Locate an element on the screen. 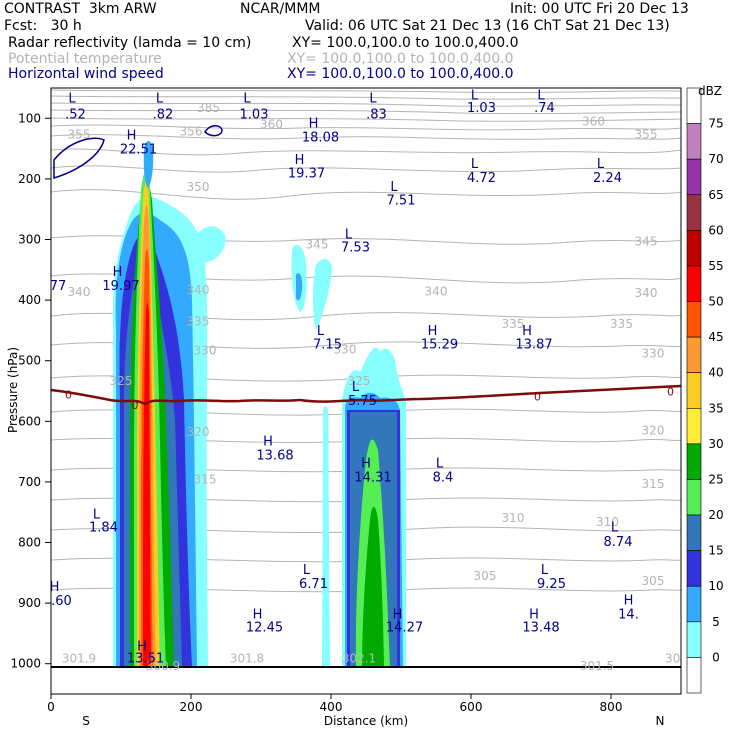 This screenshot has width=740, height=740. wind-speed-contour-closed is located at coordinates (79, 158).